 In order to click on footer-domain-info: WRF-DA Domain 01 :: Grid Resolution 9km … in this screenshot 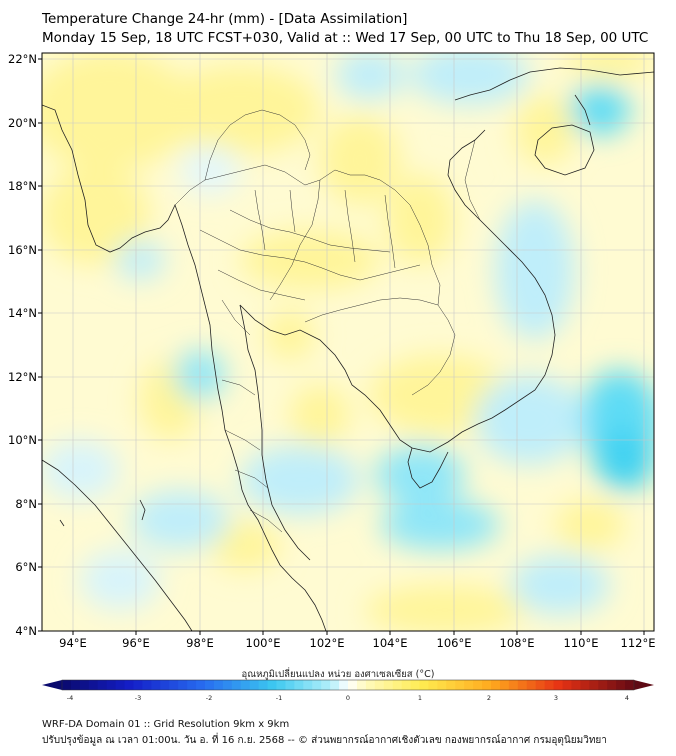, I will do `click(166, 724)`.